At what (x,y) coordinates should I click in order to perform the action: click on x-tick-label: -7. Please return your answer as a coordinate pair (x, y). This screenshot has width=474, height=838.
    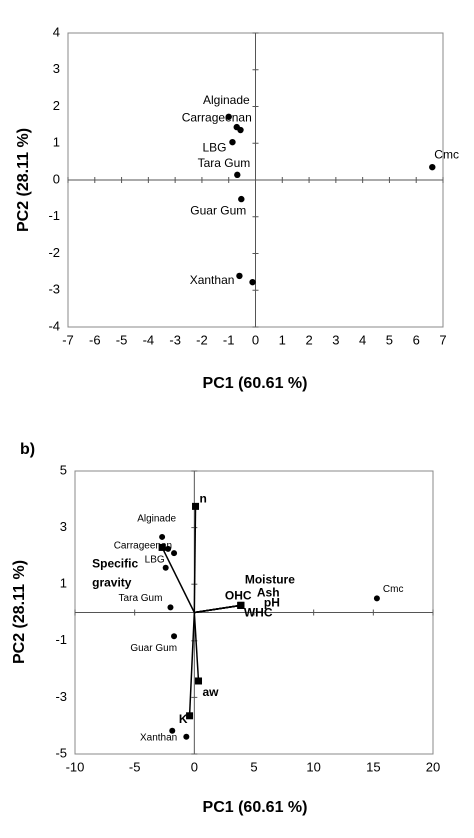
    Looking at the image, I should click on (68, 339).